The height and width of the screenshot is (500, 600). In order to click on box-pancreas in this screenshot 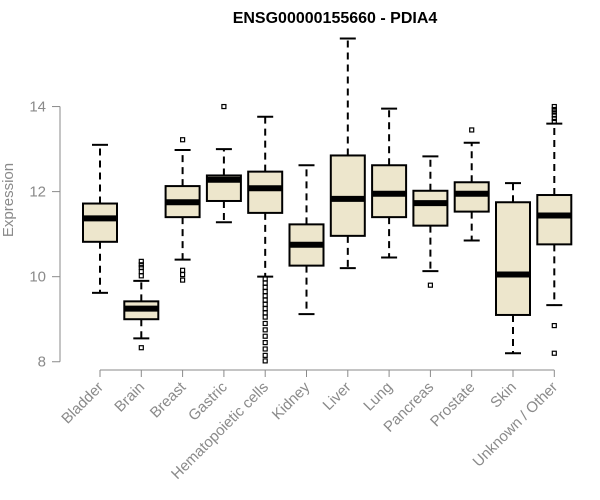, I will do `click(430, 221)`.